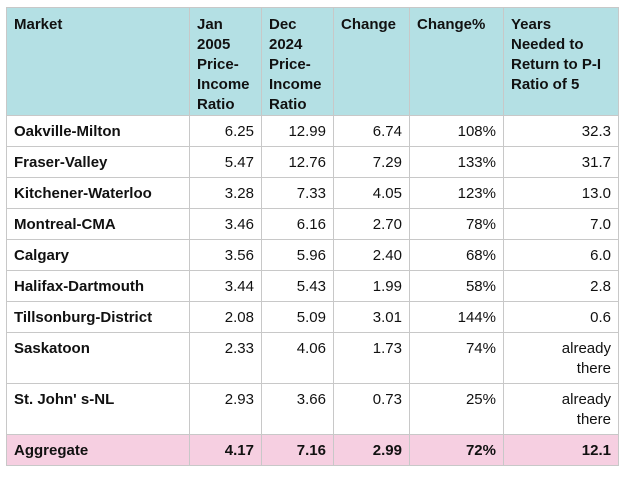 The width and height of the screenshot is (627, 477). Describe the element at coordinates (371, 61) in the screenshot. I see `header-change: Change` at that location.